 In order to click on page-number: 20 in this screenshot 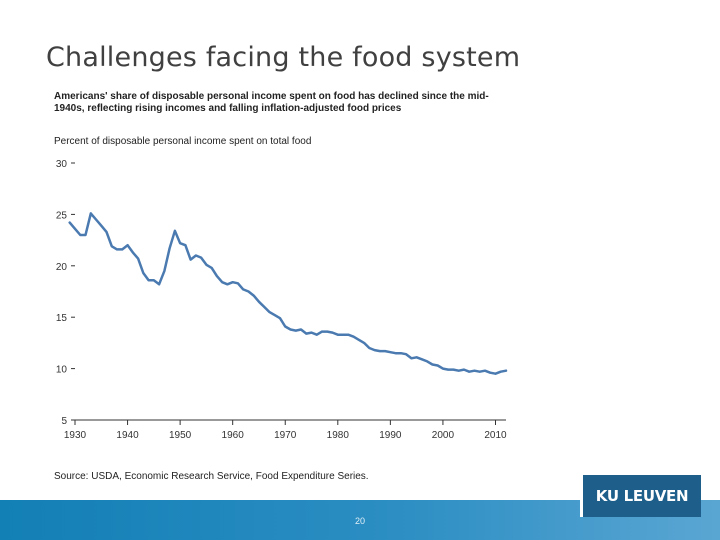, I will do `click(359, 521)`.